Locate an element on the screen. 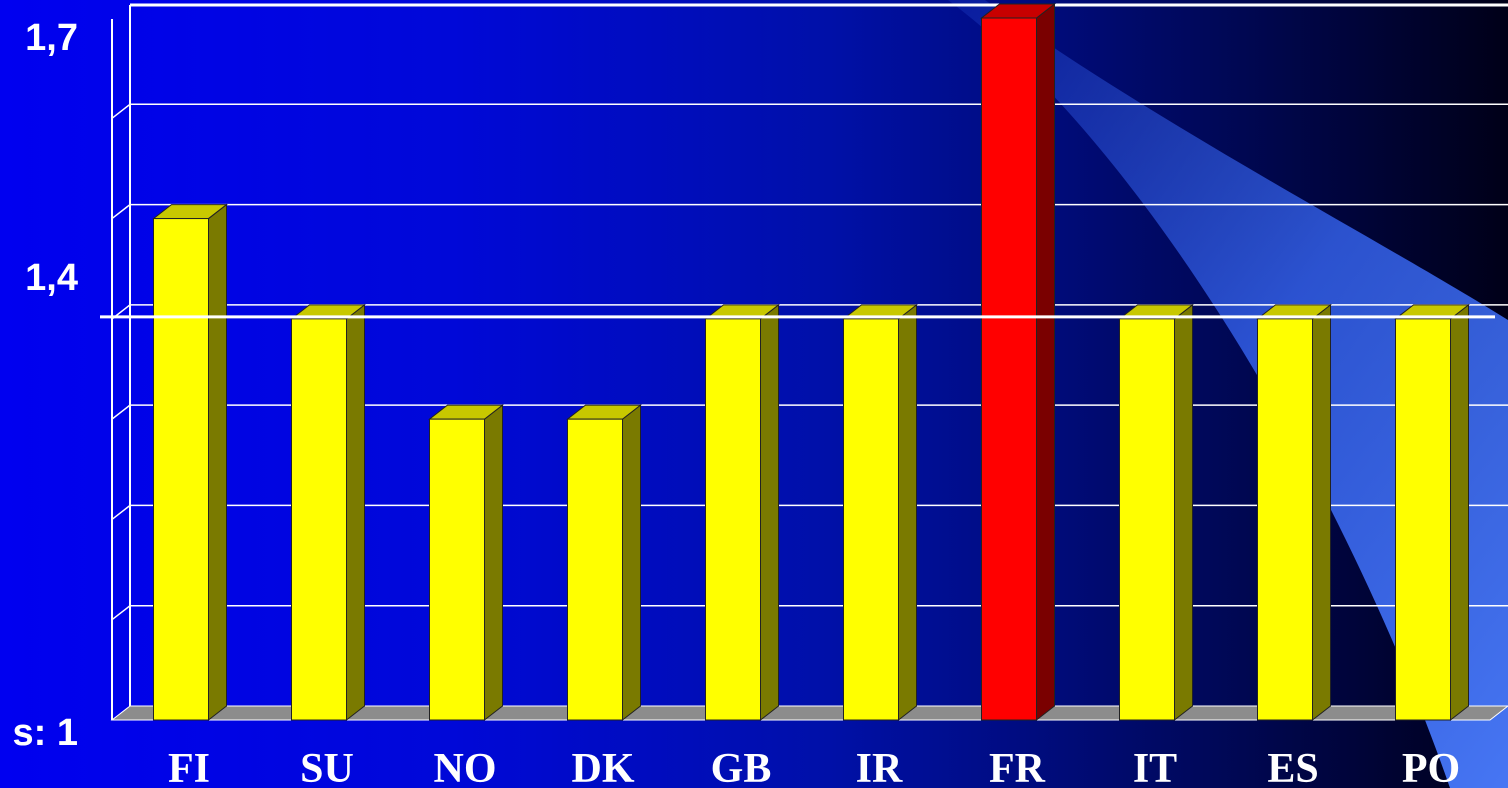 The image size is (1508, 788). bar-dk is located at coordinates (595, 569).